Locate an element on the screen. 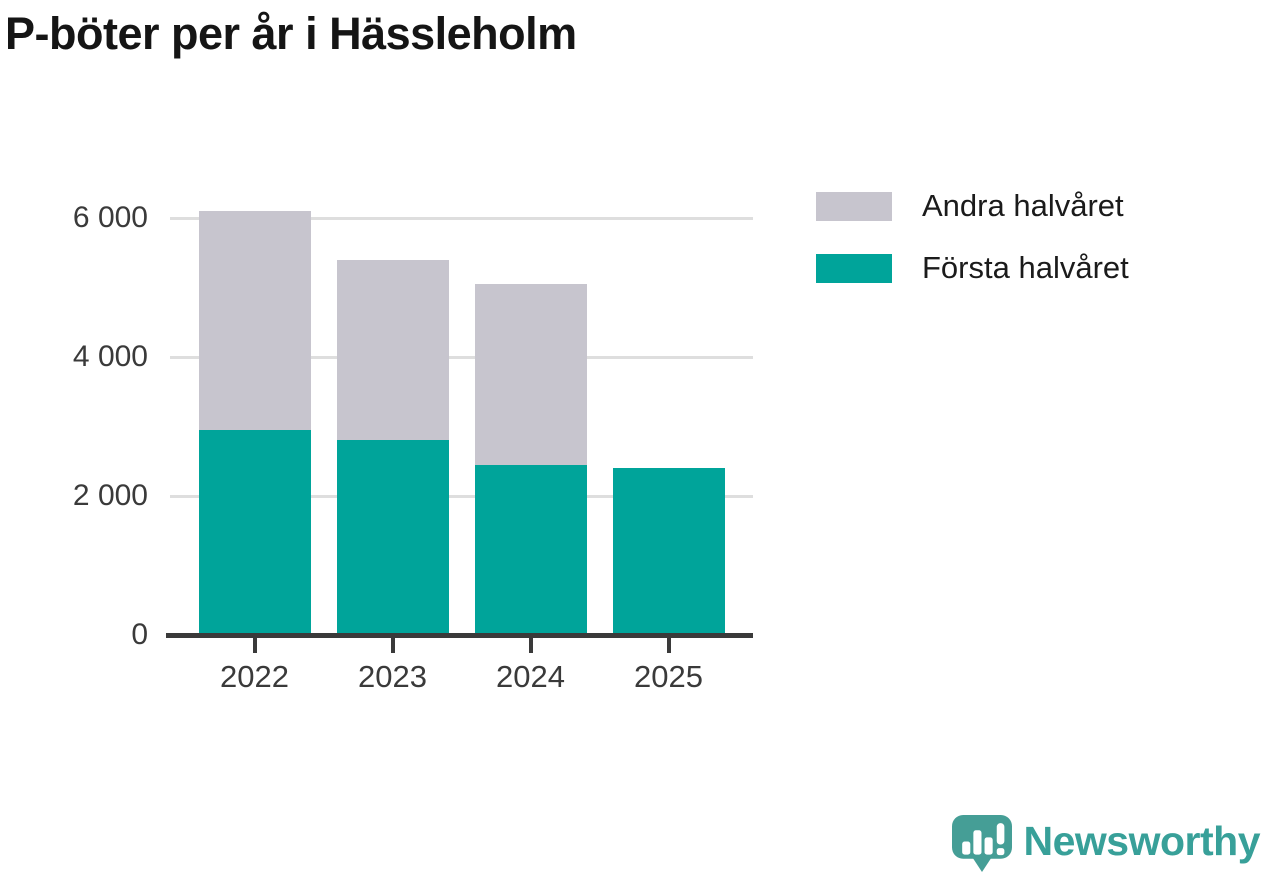 The width and height of the screenshot is (1262, 879). legend-item-forsta-halvaret: Första halvåret is located at coordinates (972, 268).